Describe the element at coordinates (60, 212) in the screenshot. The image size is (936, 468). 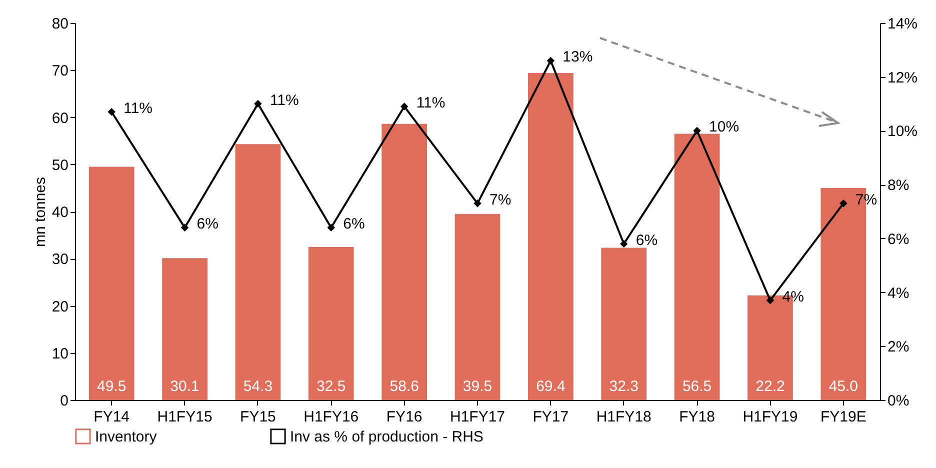
I see `y-tick-label: 40` at that location.